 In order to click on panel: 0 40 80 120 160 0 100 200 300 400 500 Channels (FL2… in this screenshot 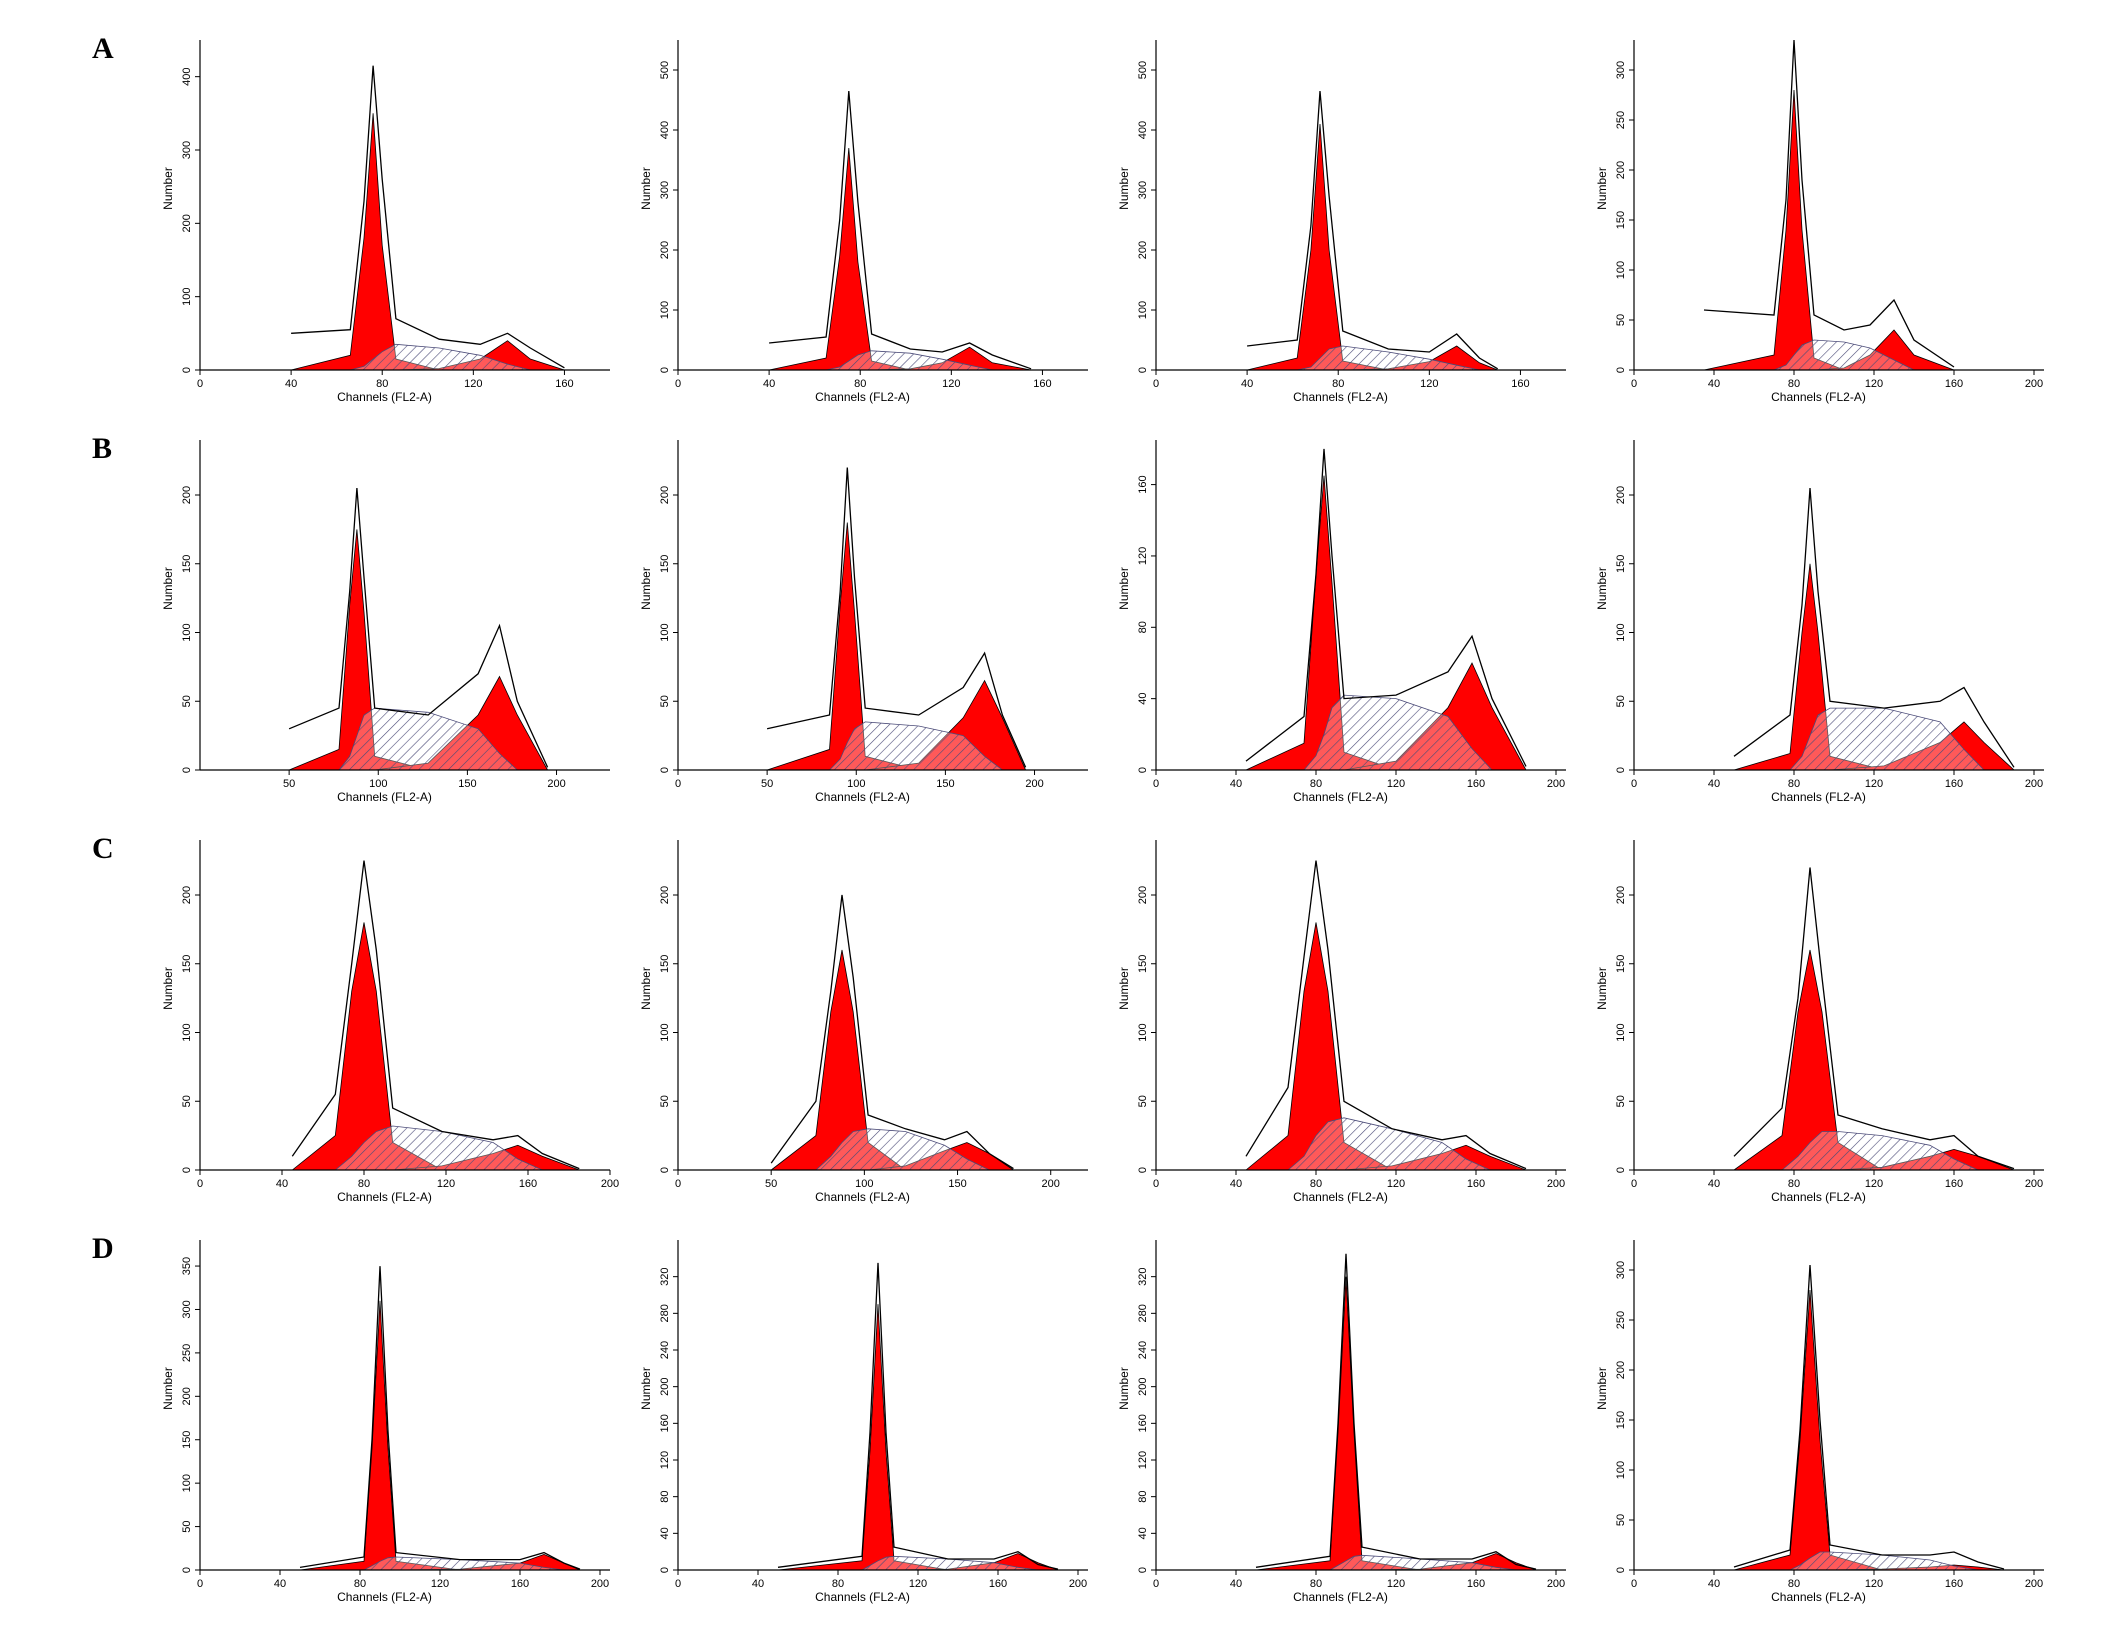, I will do `click(863, 222)`.